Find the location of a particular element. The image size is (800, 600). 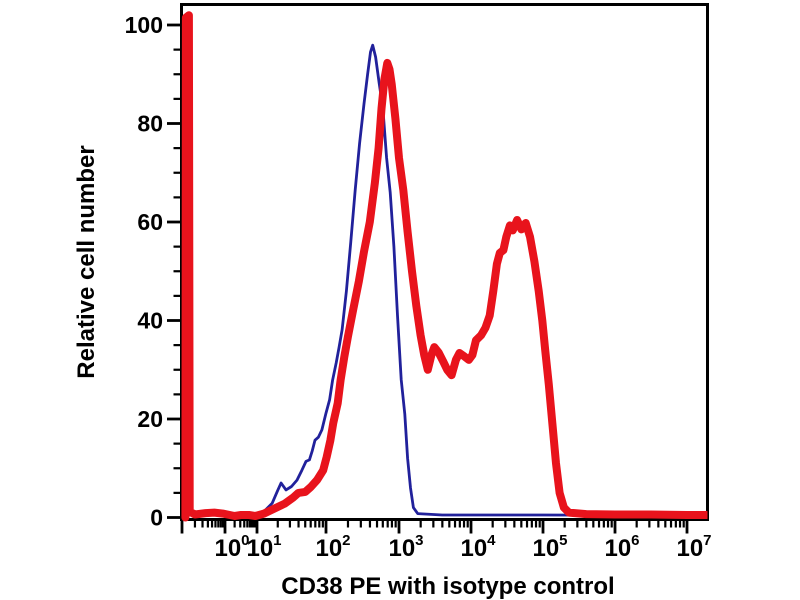

y-axis-title: Relative cell number is located at coordinates (86, 261).